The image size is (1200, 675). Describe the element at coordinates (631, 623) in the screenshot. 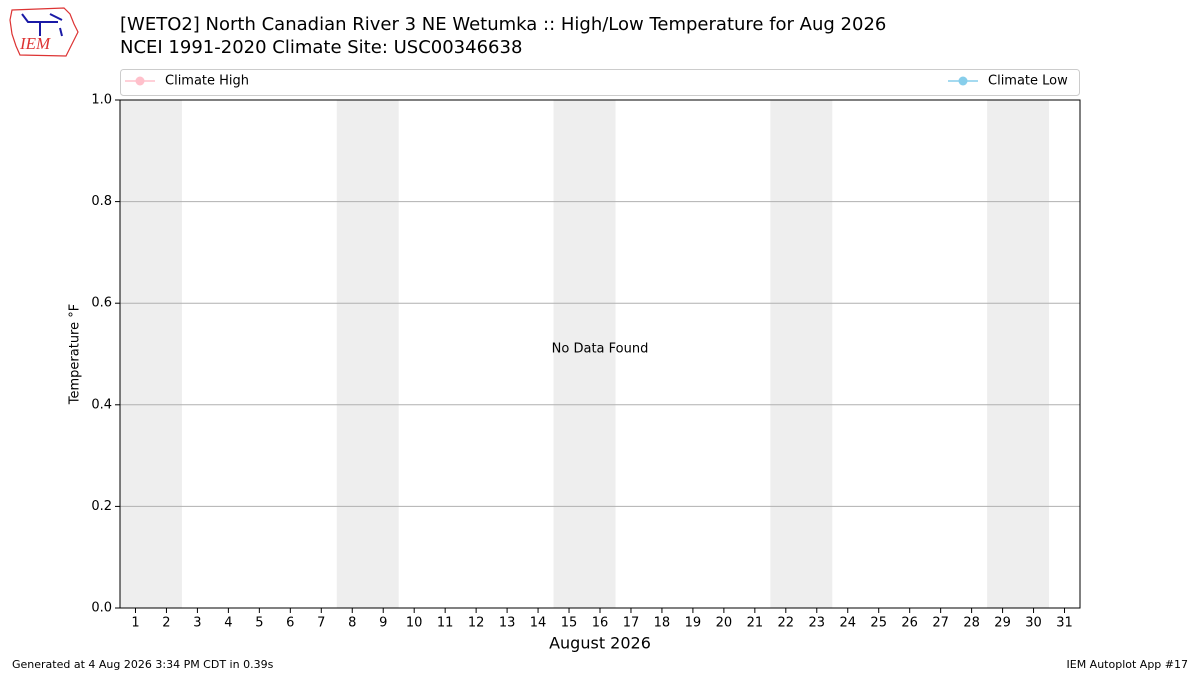

I see `x-tick-label: 17` at that location.